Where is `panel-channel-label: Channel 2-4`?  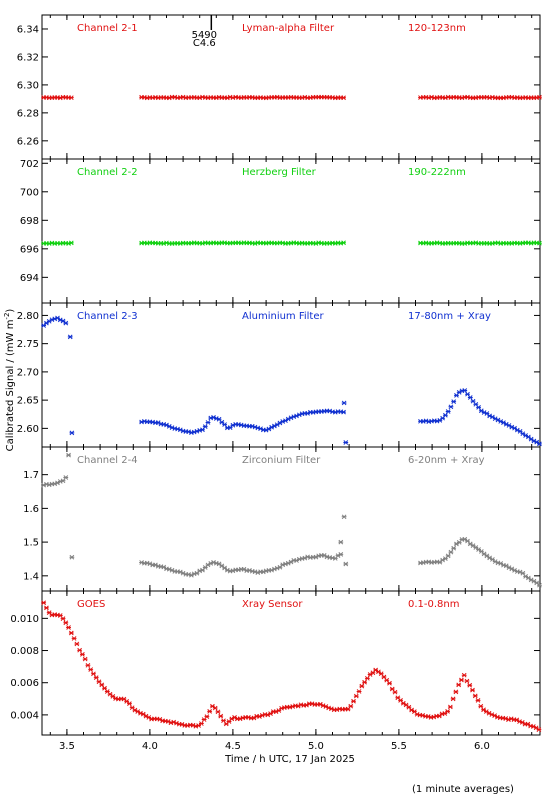
panel-channel-label: Channel 2-4 is located at coordinates (107, 460).